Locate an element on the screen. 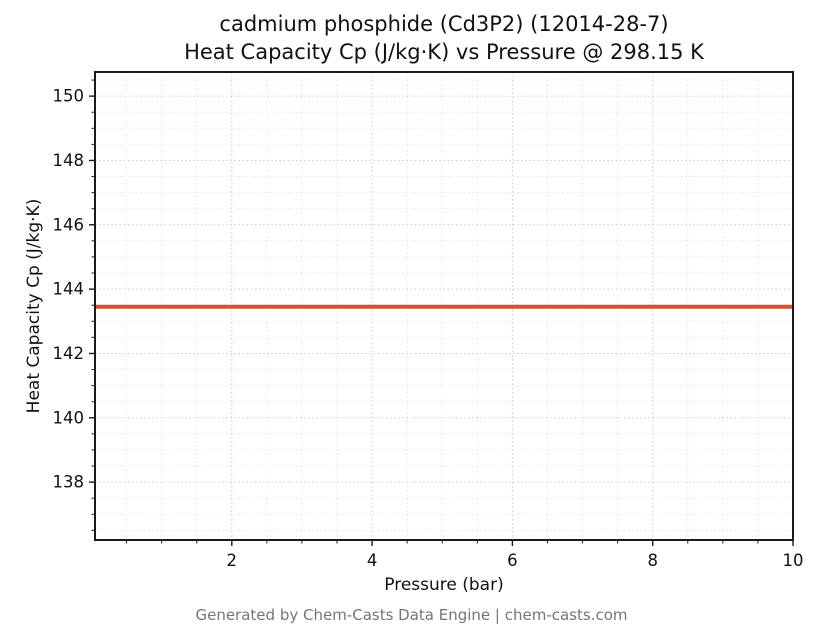 This screenshot has width=823, height=644. y-tick-label: 138 is located at coordinates (69, 482).